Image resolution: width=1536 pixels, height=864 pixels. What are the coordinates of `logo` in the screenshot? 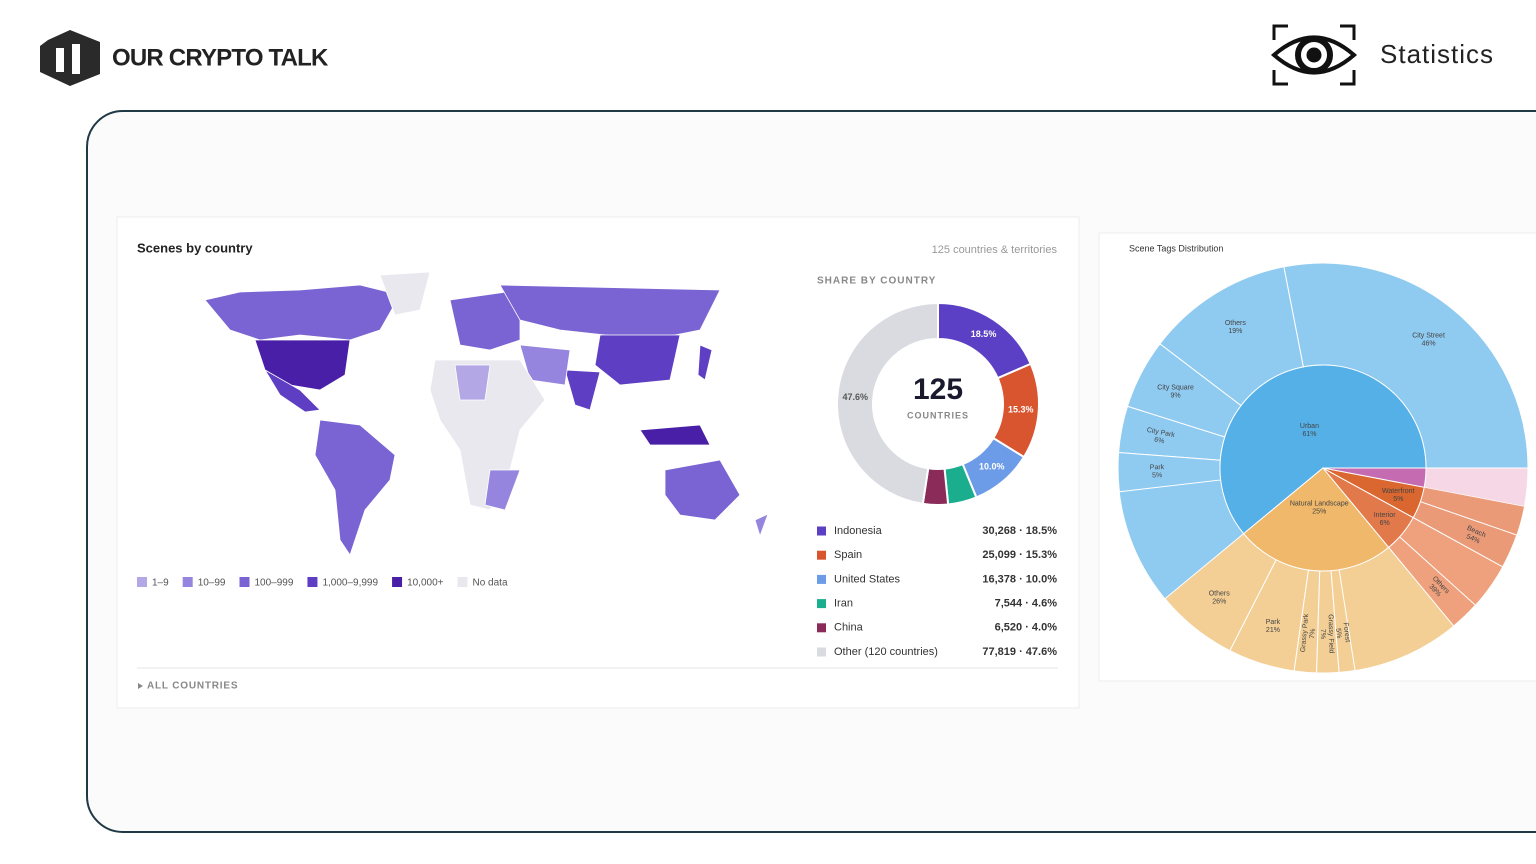 It's located at (70, 58).